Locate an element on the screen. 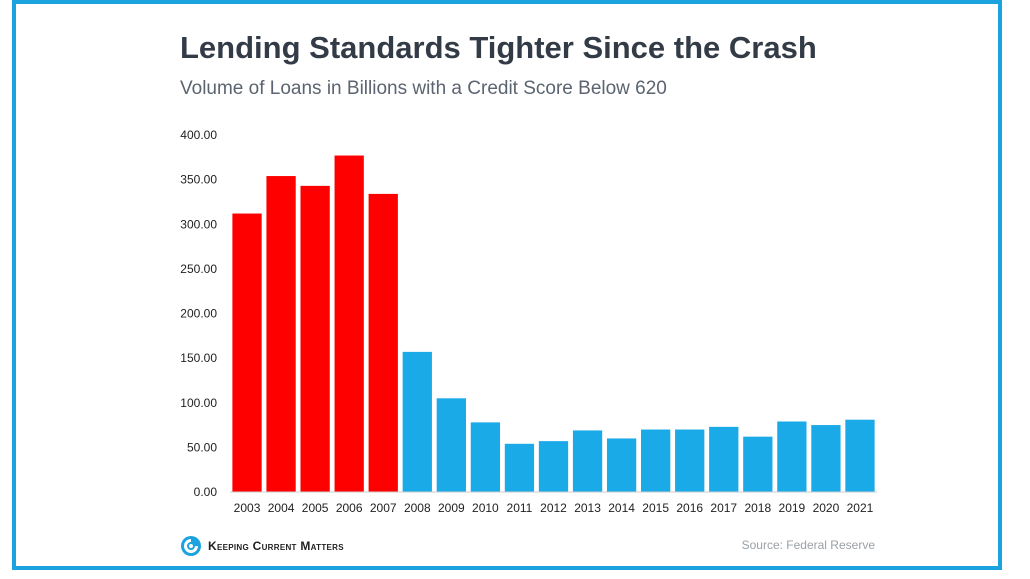 This screenshot has width=1030, height=579. x-tick-label: 2005 is located at coordinates (315, 508).